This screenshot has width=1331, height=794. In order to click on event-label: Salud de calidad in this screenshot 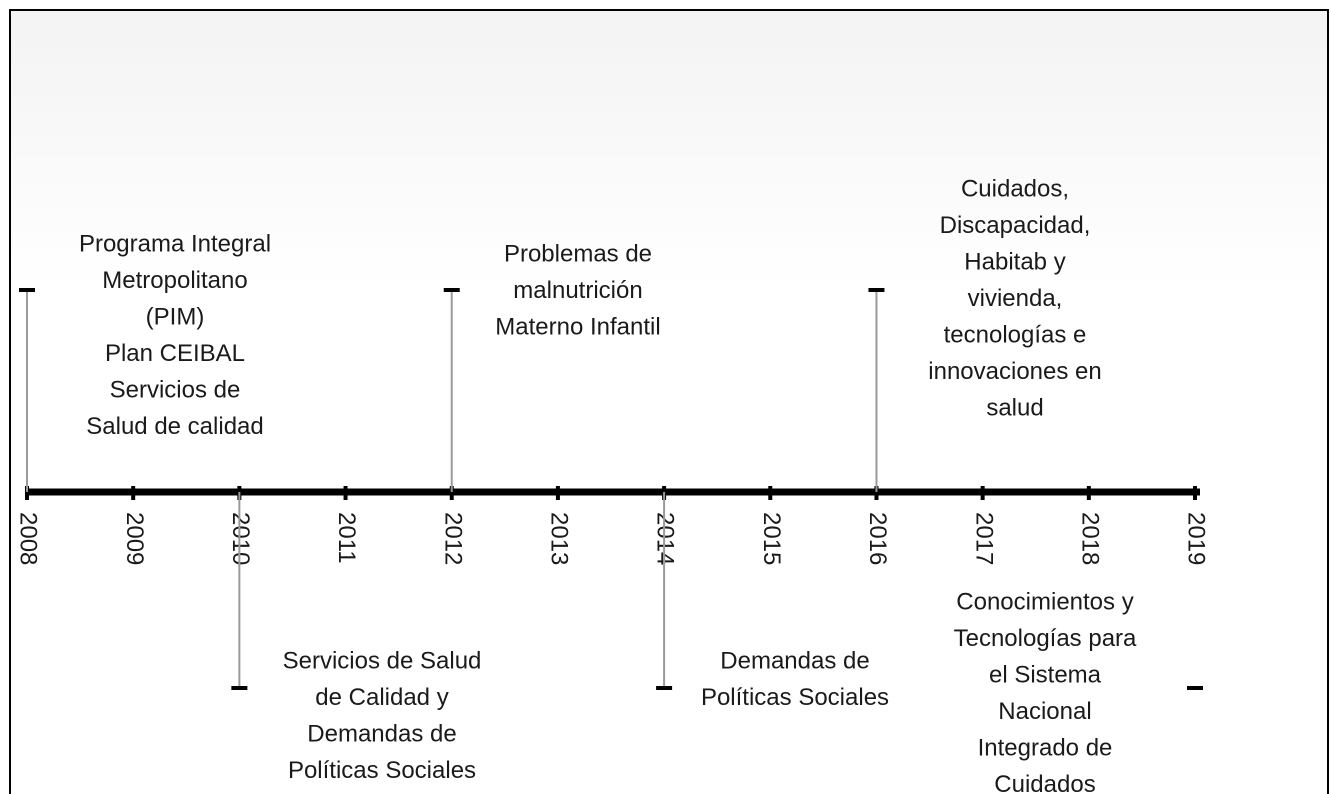, I will do `click(174, 426)`.